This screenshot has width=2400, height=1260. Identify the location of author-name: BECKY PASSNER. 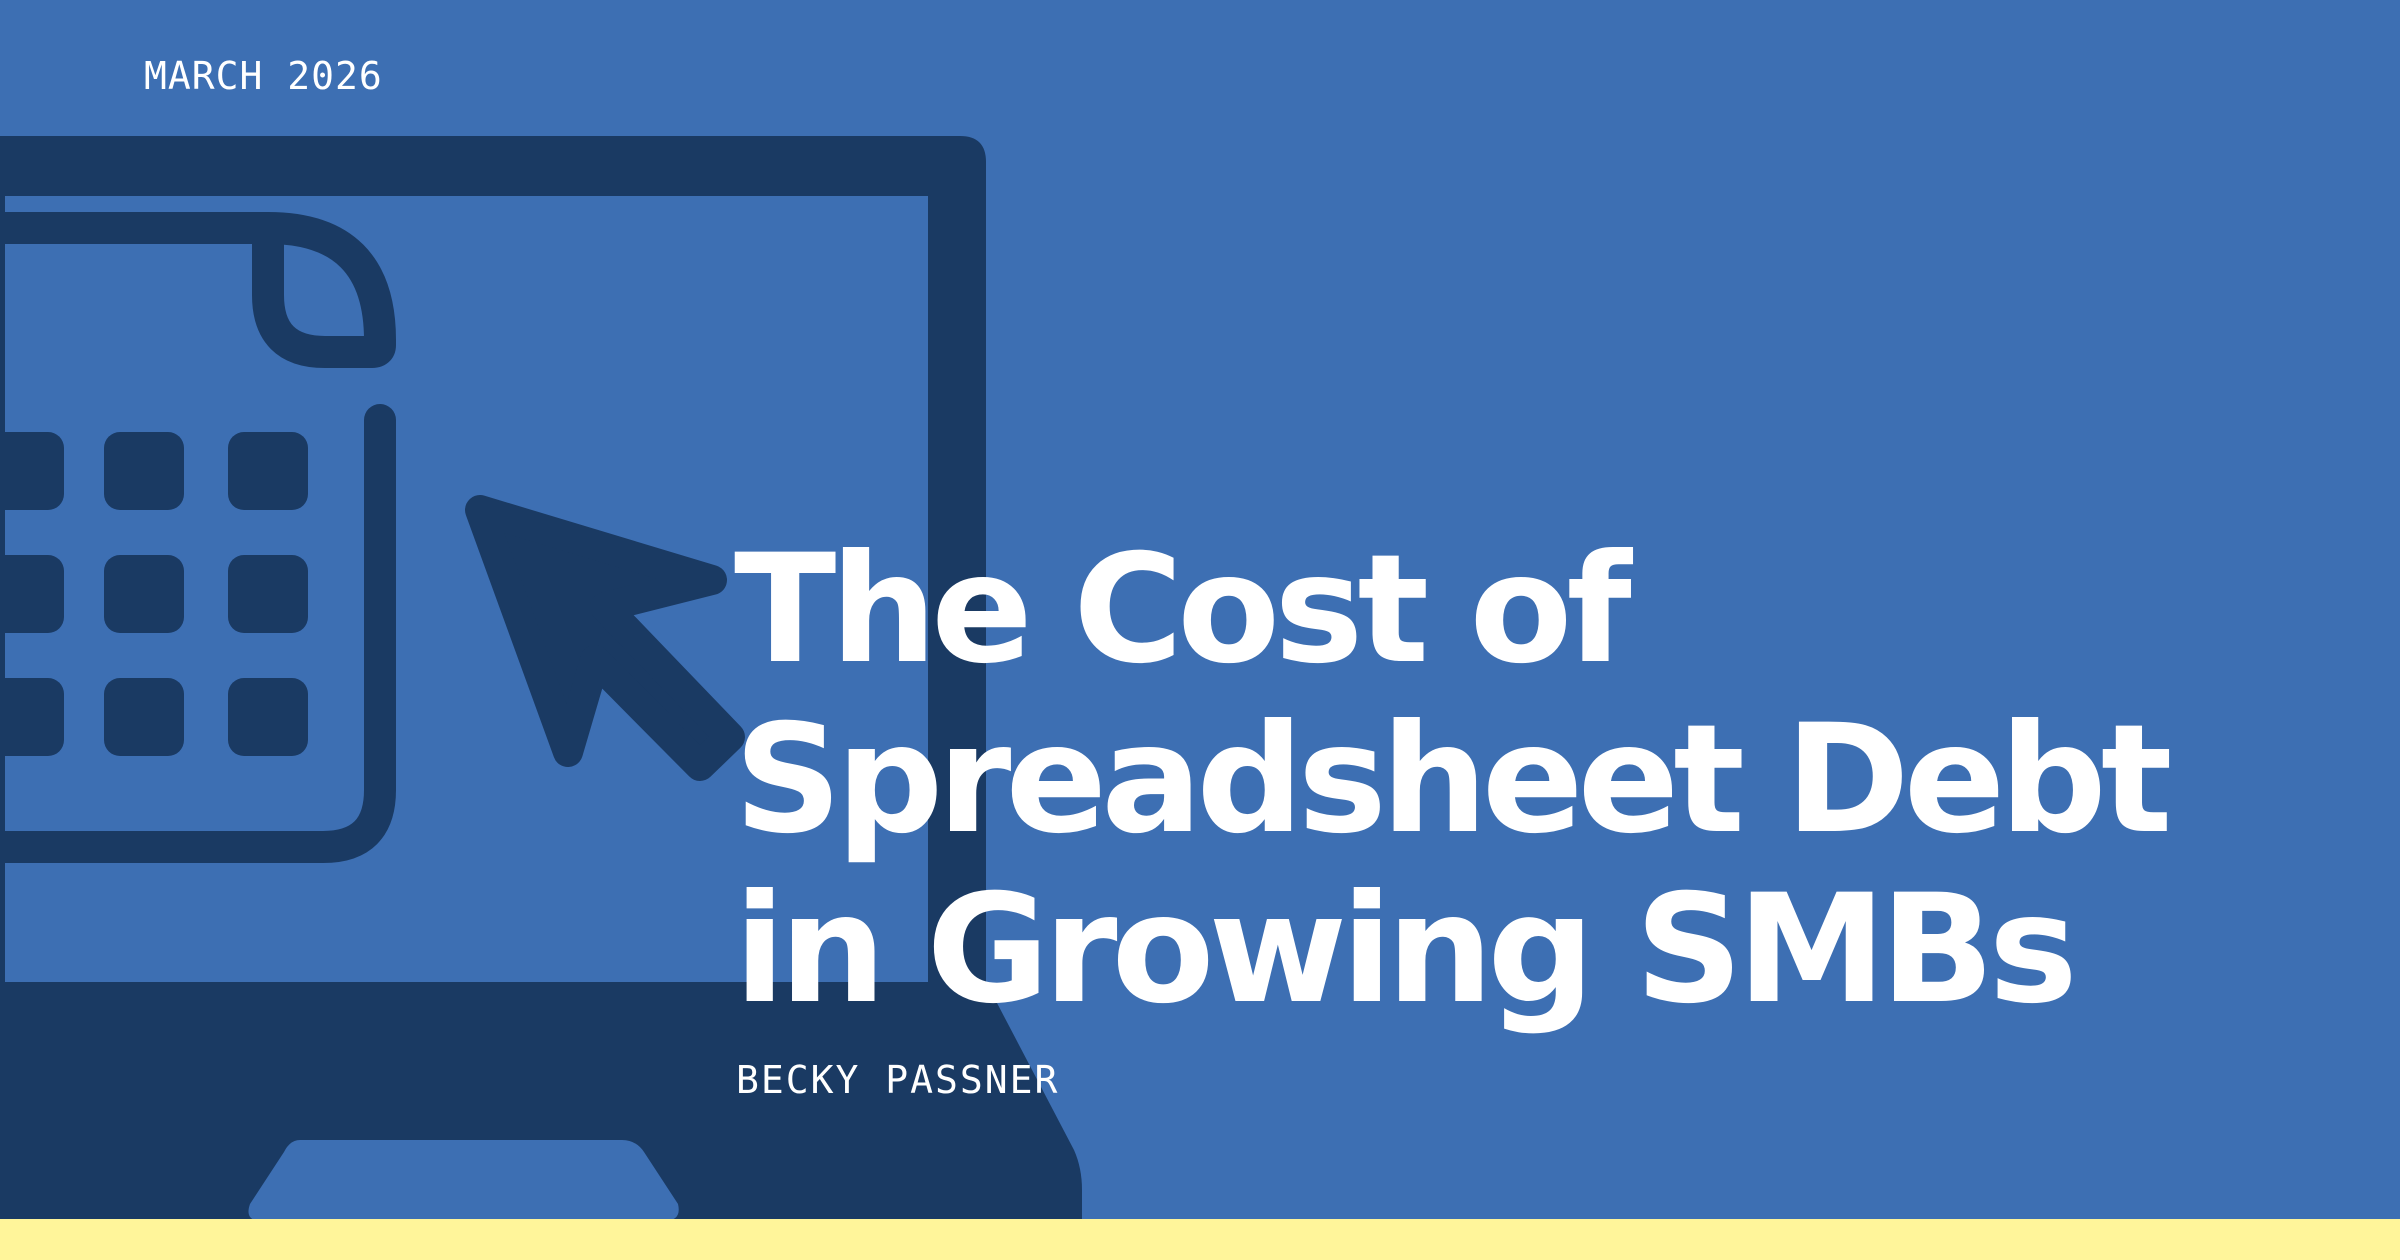
(898, 1080).